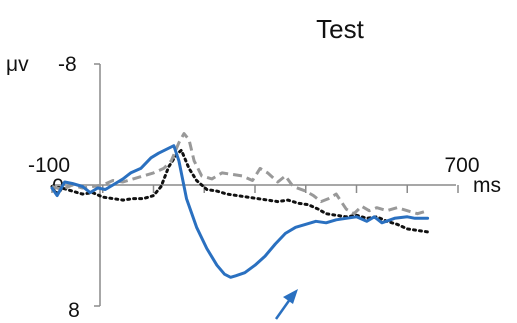 Image resolution: width=517 pixels, height=323 pixels. What do you see at coordinates (461, 165) in the screenshot?
I see `x-tick-label-700: 700` at bounding box center [461, 165].